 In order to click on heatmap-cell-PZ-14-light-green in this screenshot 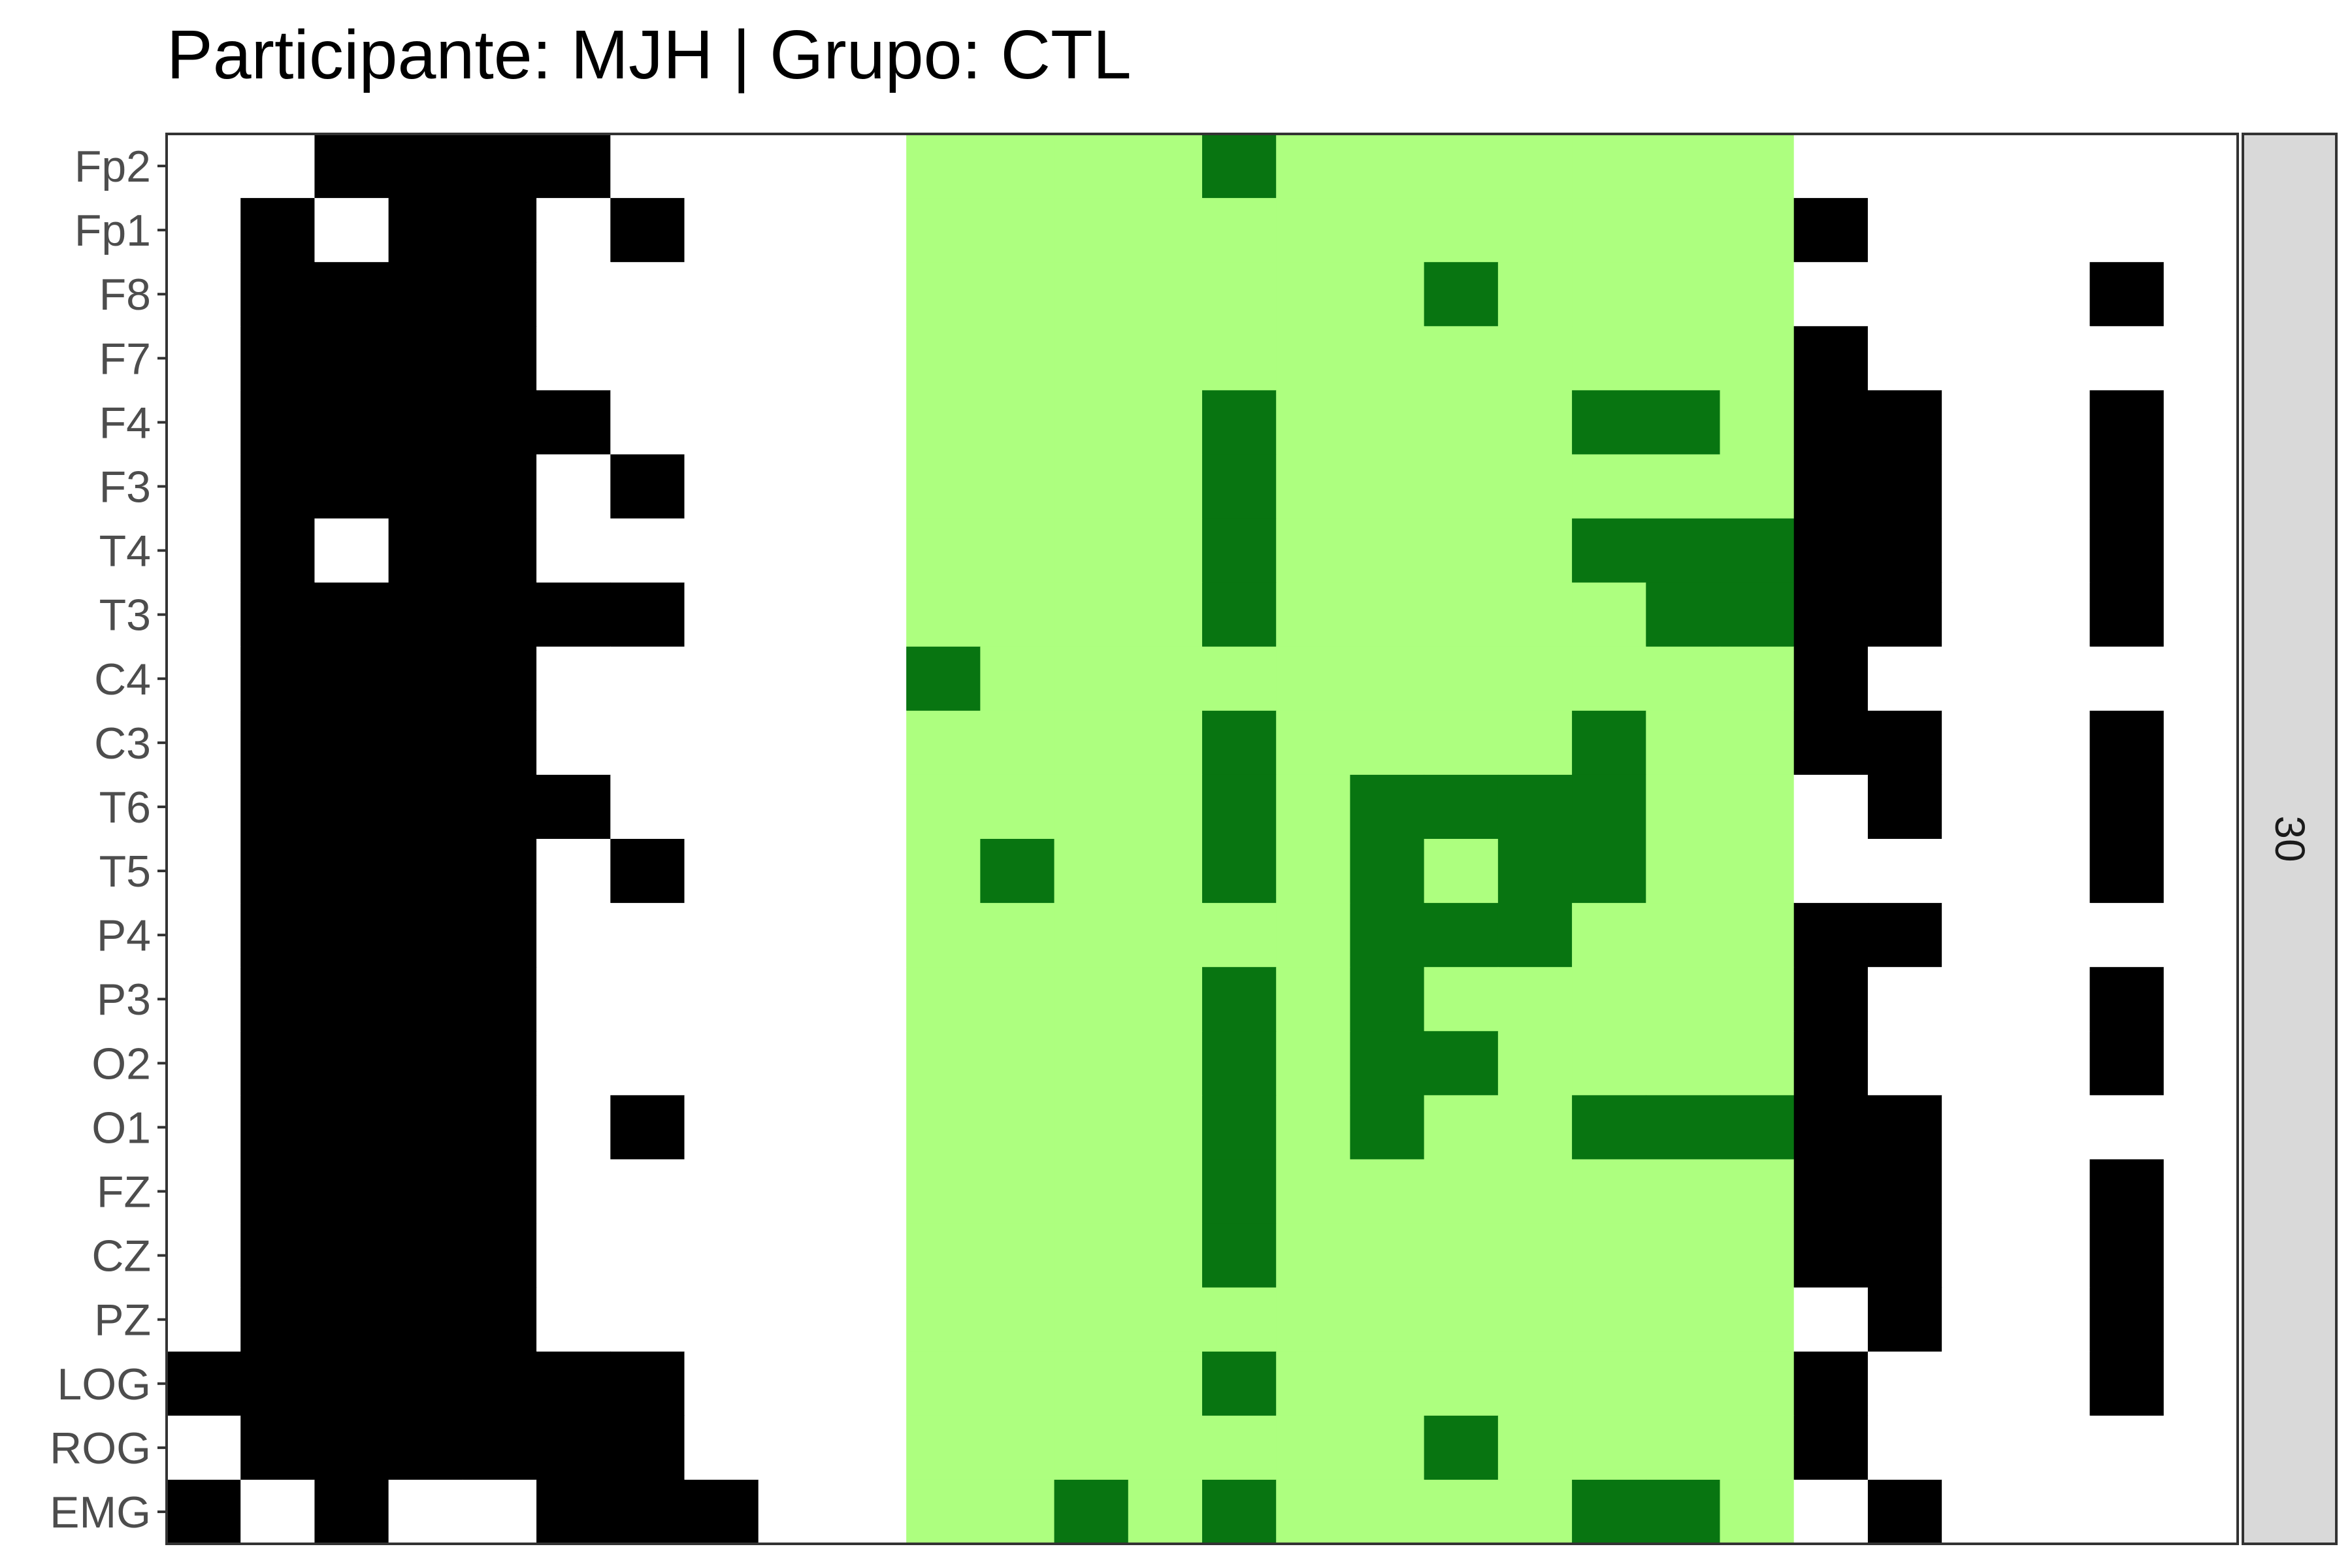, I will do `click(1165, 1319)`.